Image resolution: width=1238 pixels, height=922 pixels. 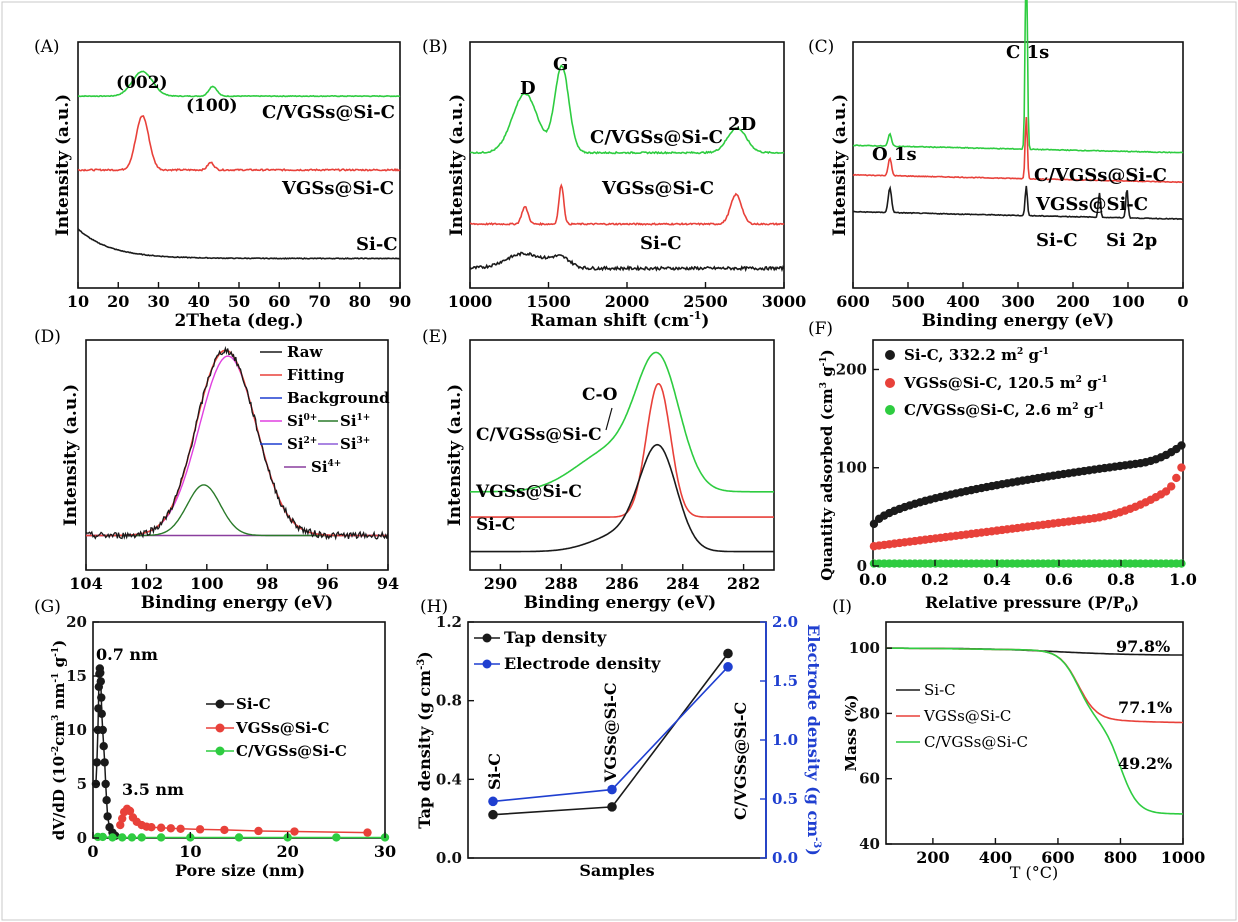 I want to click on panel-d-curves, so click(x=237, y=443).